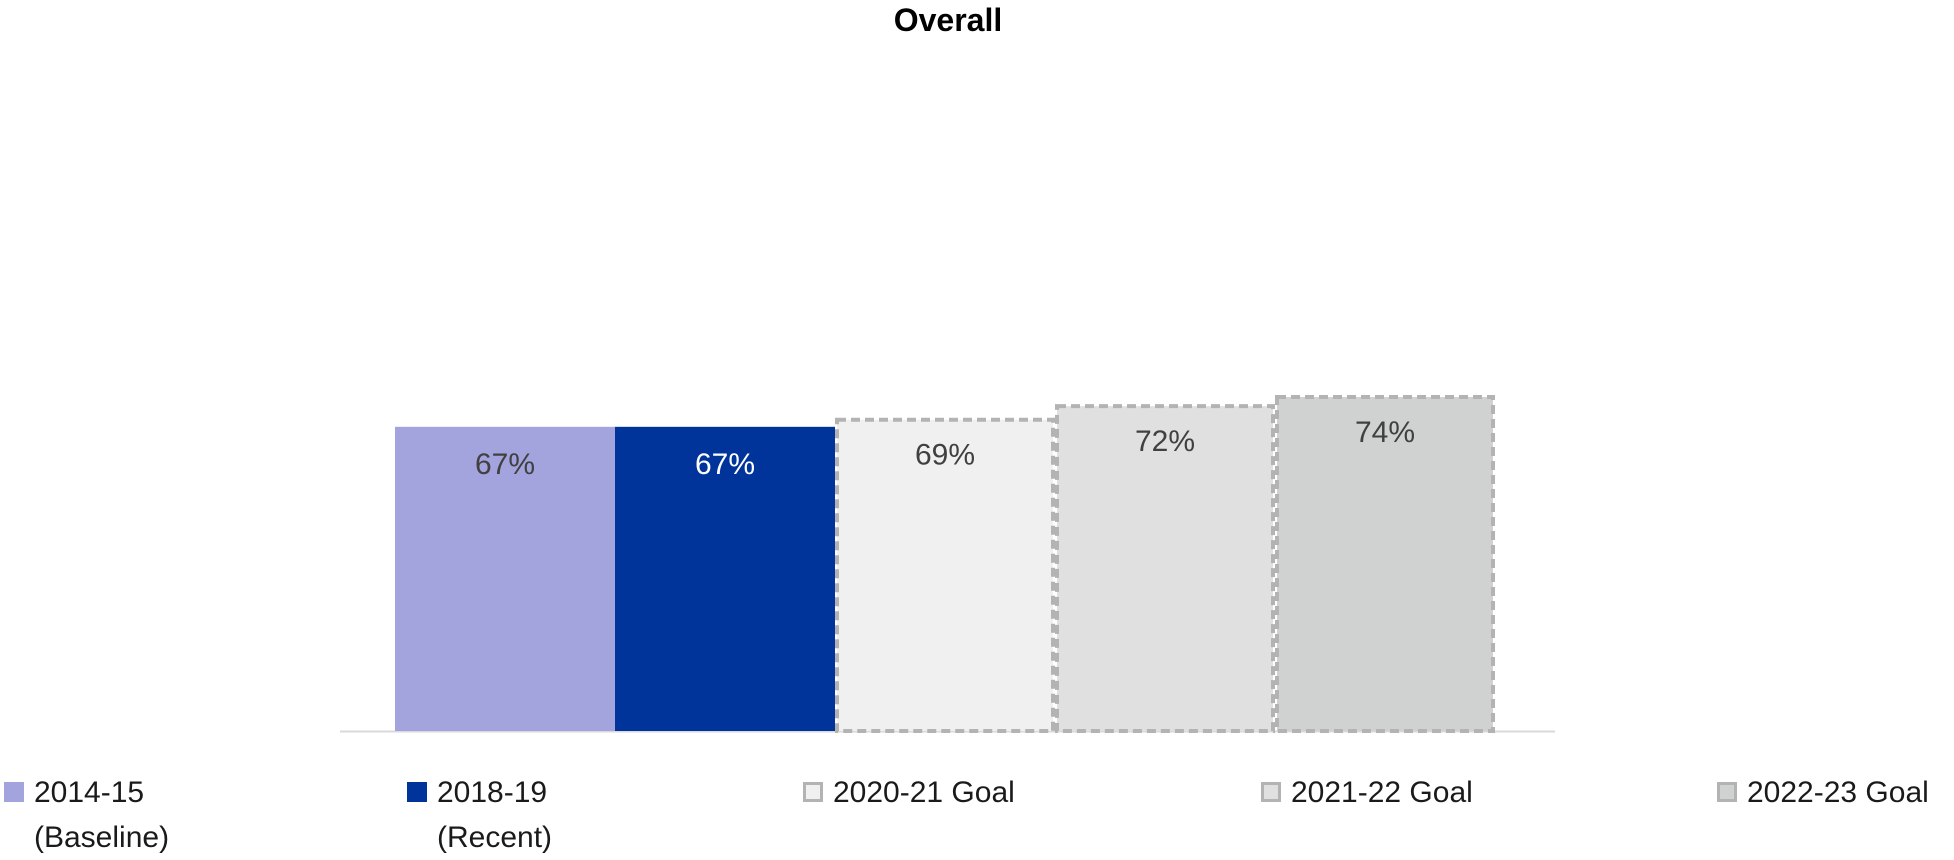  I want to click on data-label-3: 69%, so click(945, 455).